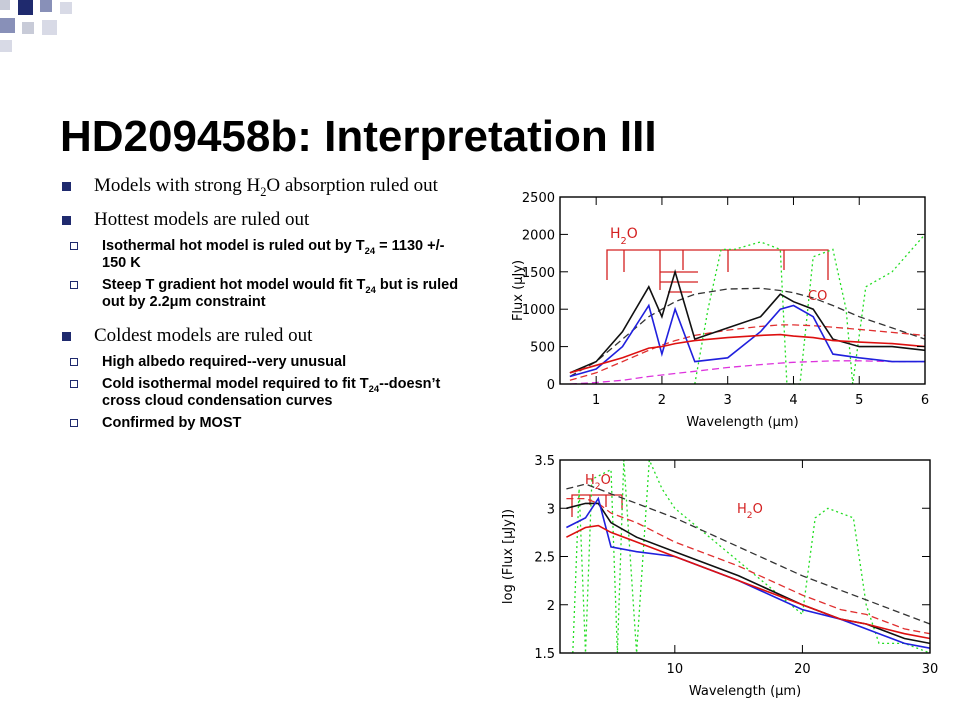 Image resolution: width=960 pixels, height=720 pixels. What do you see at coordinates (235, 384) in the screenshot?
I see `text: Cold isothermal model required to fit T` at bounding box center [235, 384].